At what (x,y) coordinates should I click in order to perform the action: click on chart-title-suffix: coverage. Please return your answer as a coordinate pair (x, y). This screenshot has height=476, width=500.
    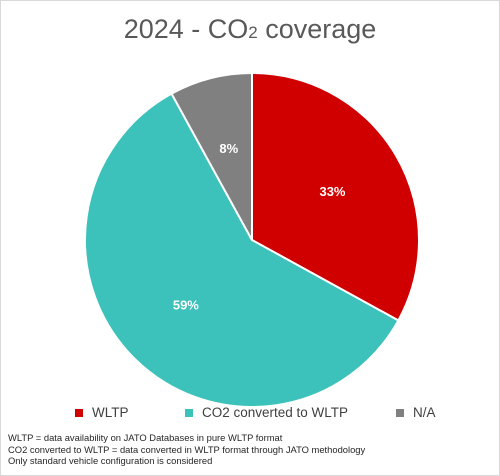
    Looking at the image, I should click on (317, 29).